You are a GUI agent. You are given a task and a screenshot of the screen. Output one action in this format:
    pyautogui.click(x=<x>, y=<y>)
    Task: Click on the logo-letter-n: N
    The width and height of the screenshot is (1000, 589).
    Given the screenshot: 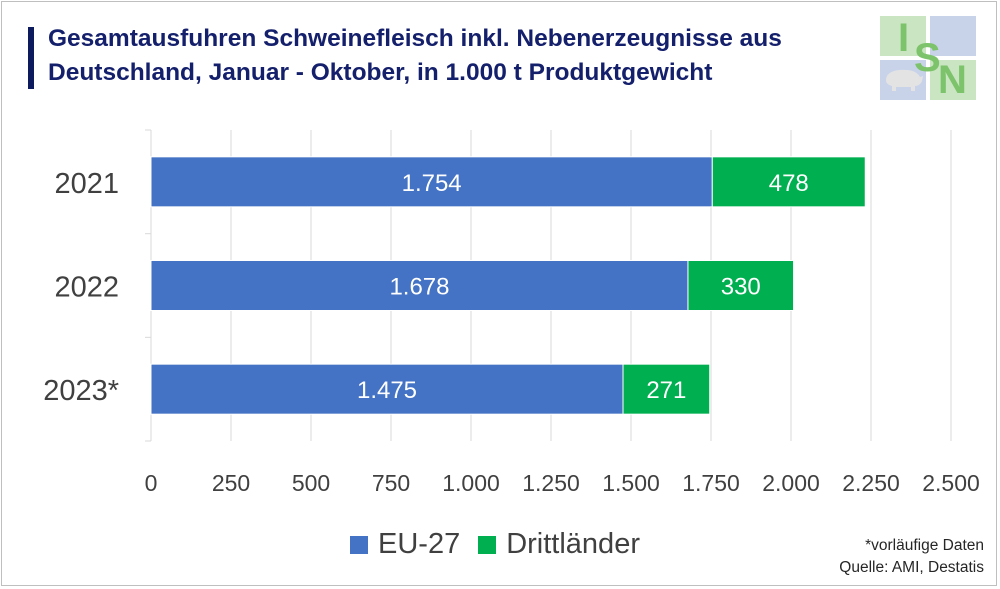 What is the action you would take?
    pyautogui.click(x=952, y=80)
    